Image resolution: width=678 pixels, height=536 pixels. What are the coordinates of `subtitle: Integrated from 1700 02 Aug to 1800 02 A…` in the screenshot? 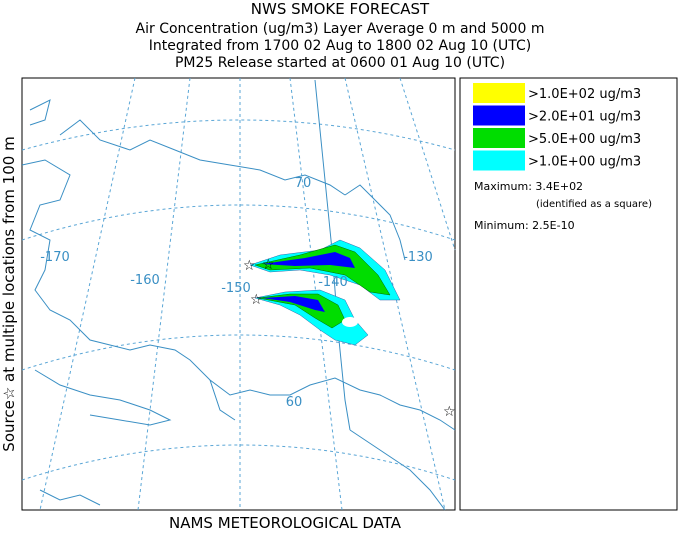 It's located at (340, 46).